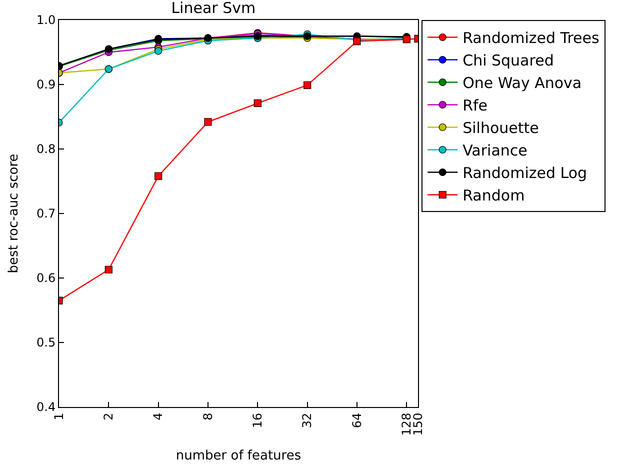 The image size is (637, 472). Describe the element at coordinates (213, 8) in the screenshot. I see `chart-title: Linear Svm` at that location.